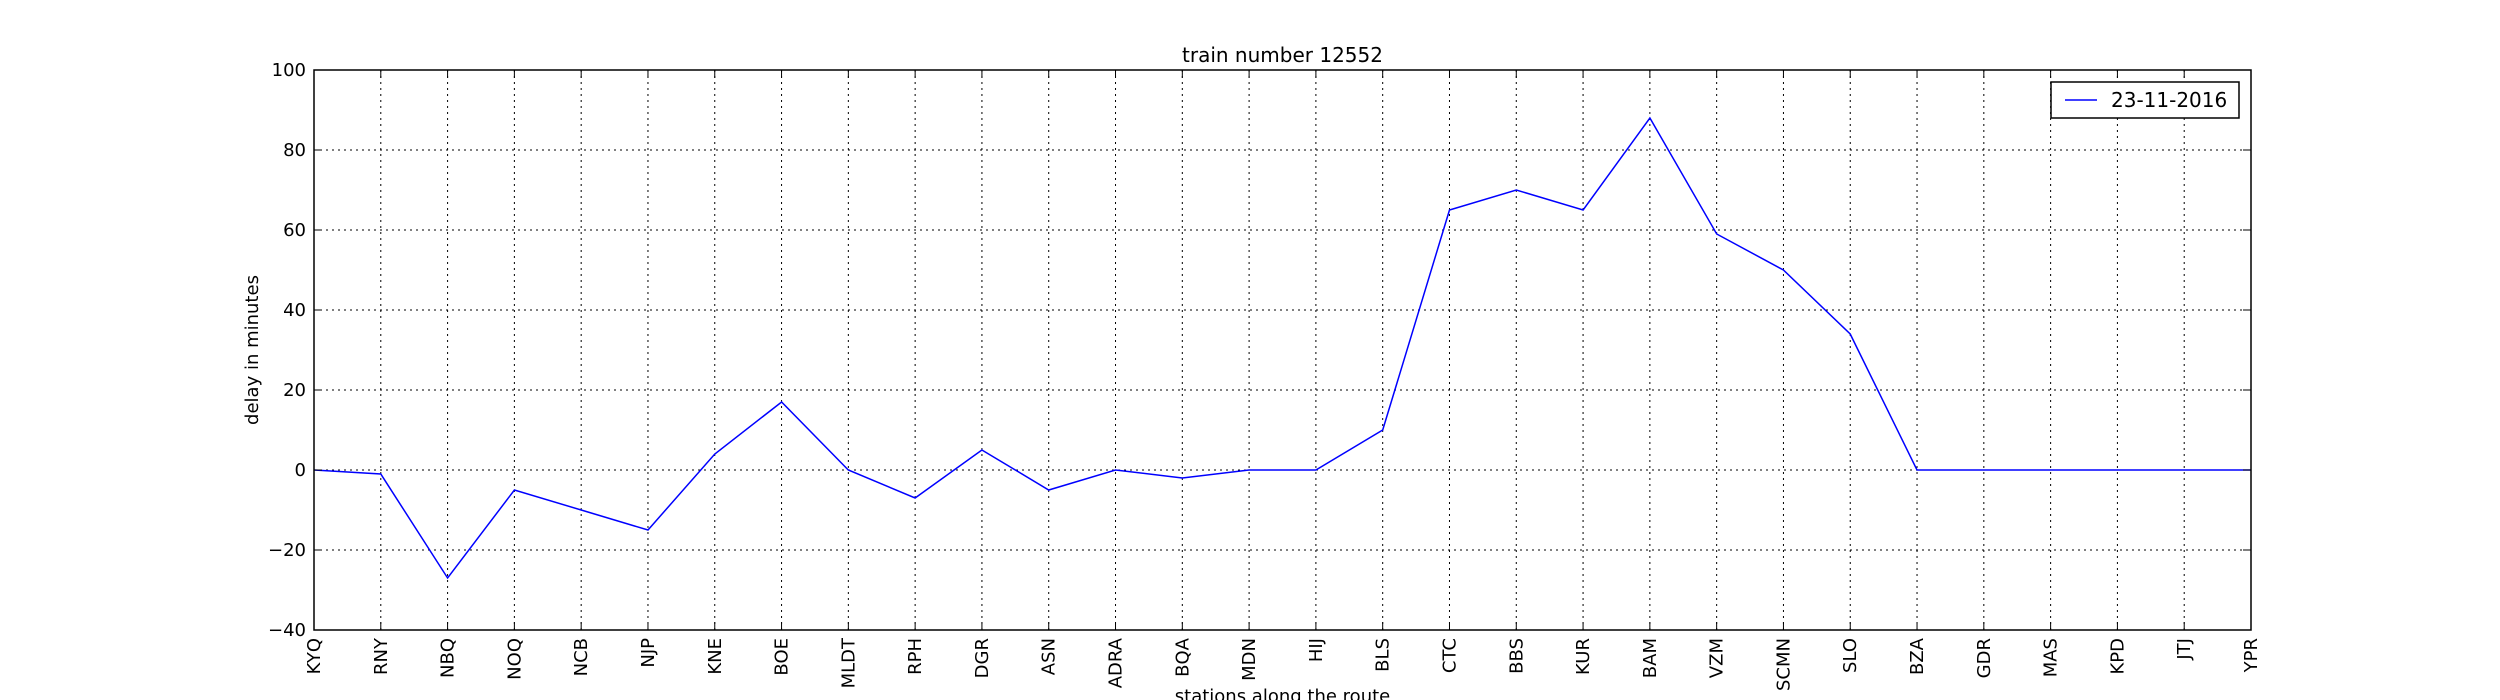 This screenshot has height=700, width=2500. I want to click on x-tick-label: VZM, so click(1717, 658).